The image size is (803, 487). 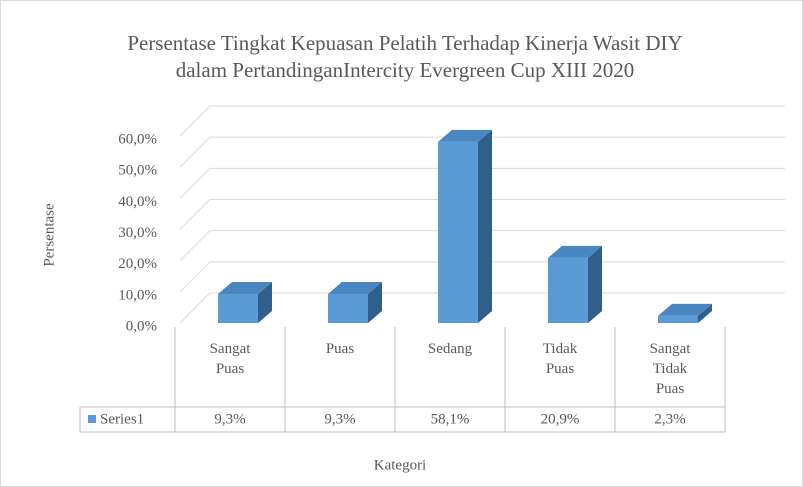 What do you see at coordinates (137, 233) in the screenshot?
I see `y-tick-label: 30,0%` at bounding box center [137, 233].